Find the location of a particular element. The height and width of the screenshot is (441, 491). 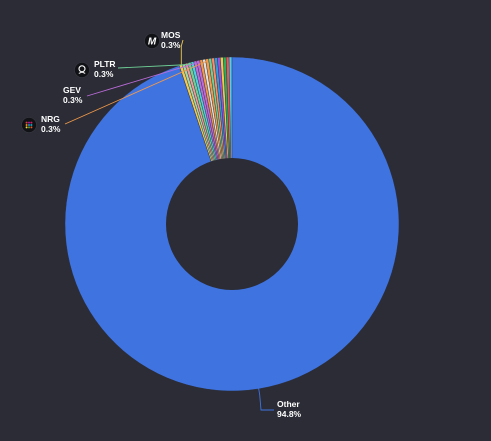

svg-text: M is located at coordinates (152, 42).